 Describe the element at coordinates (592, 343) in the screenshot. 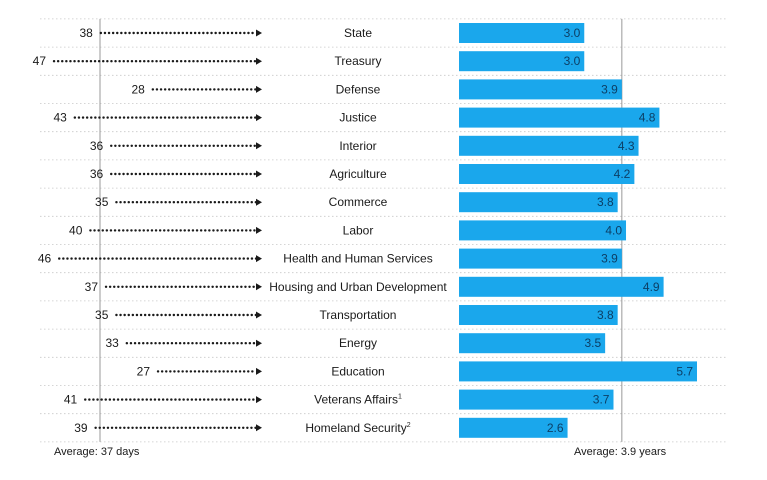

I see `years-value-label: 3.5` at that location.